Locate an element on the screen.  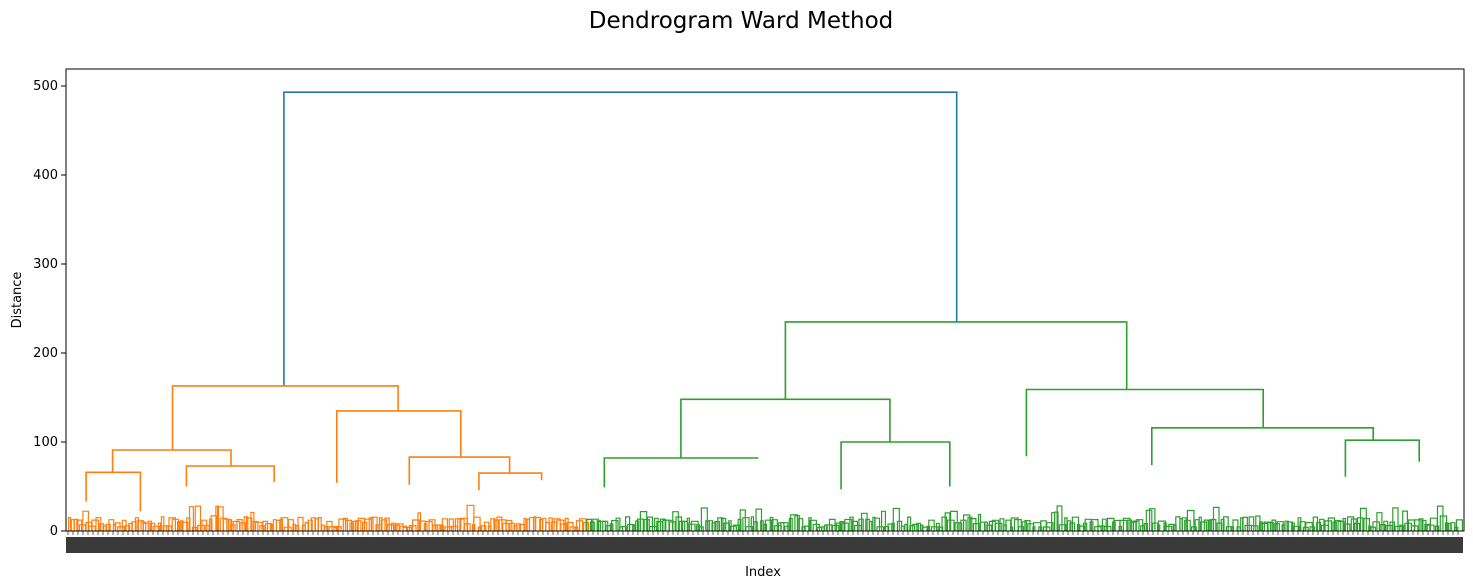
y-axis-ticks: 0 100 200 300 400 500 is located at coordinates (49, 309).